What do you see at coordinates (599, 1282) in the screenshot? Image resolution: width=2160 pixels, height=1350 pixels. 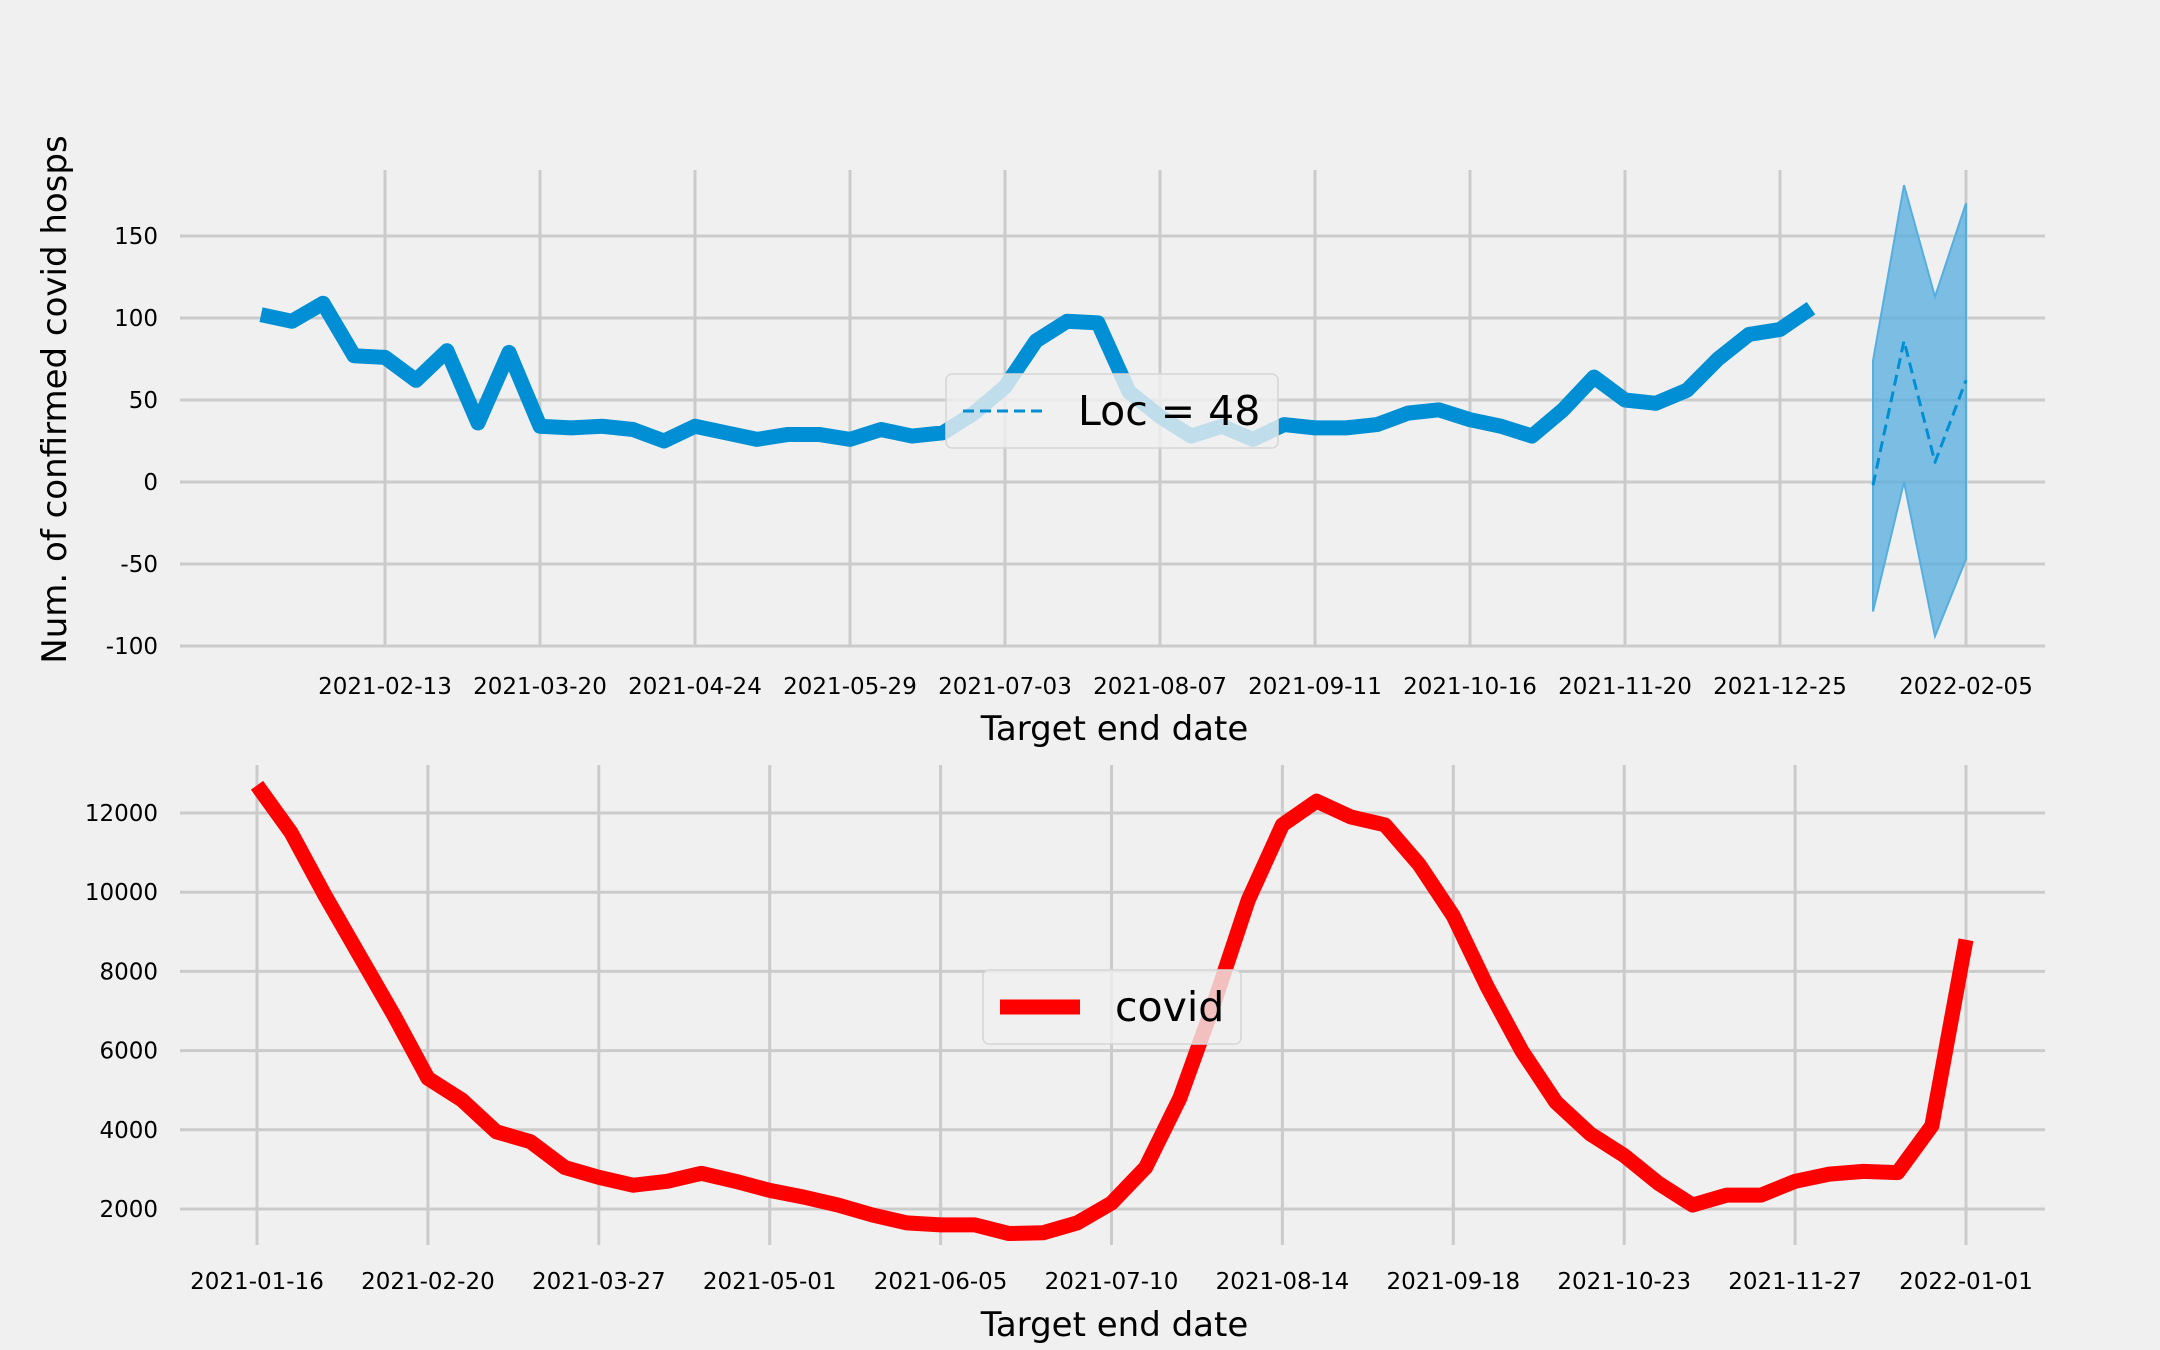 I see `x-tick-label: 2021-03-27` at bounding box center [599, 1282].